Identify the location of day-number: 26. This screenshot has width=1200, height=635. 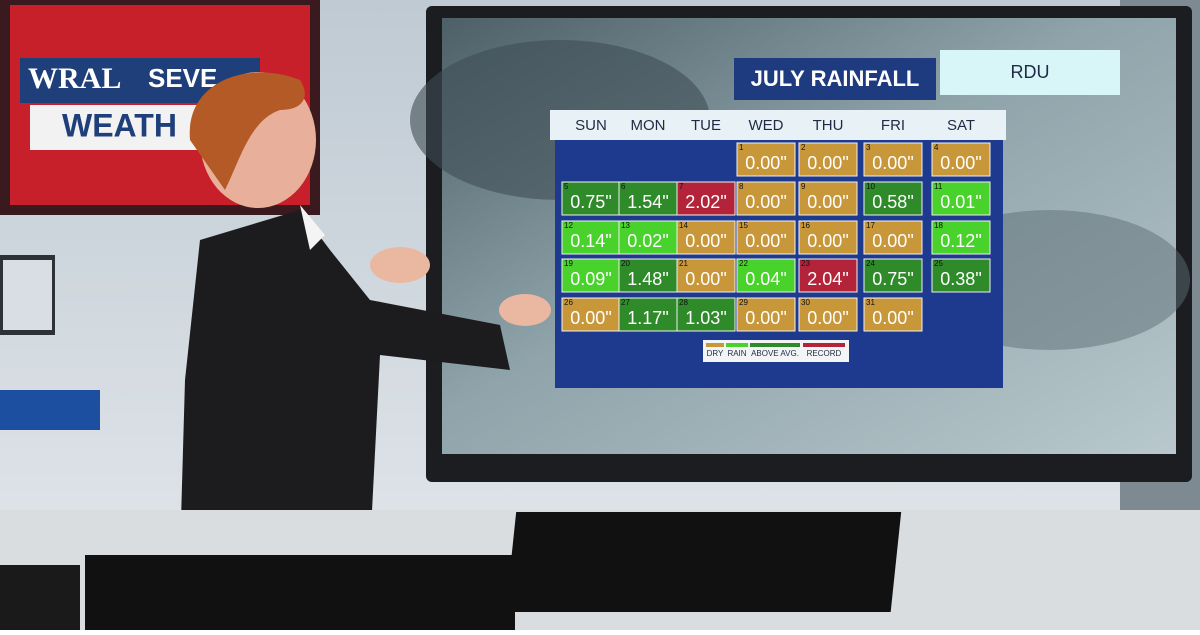
(568, 302).